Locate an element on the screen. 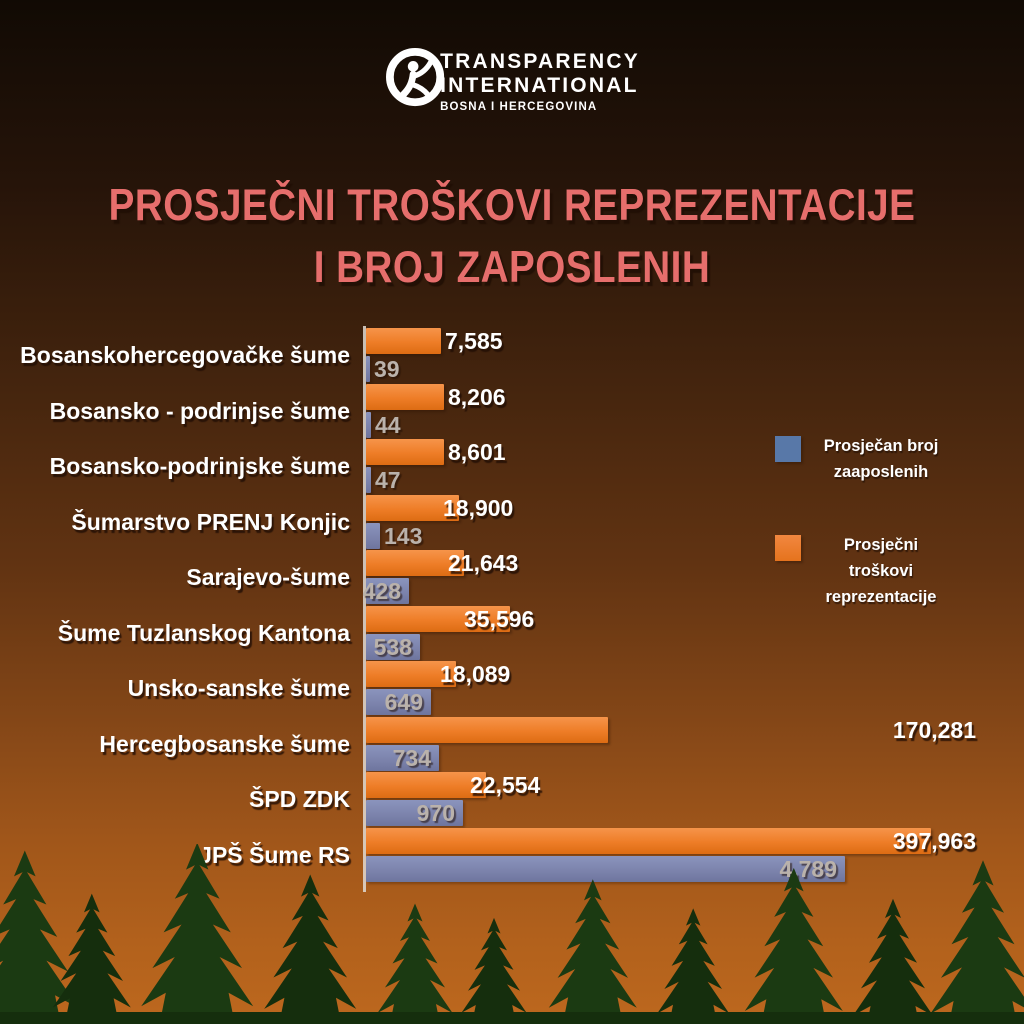 The width and height of the screenshot is (1024, 1024). bar-row: 18,900 143 is located at coordinates (676, 522).